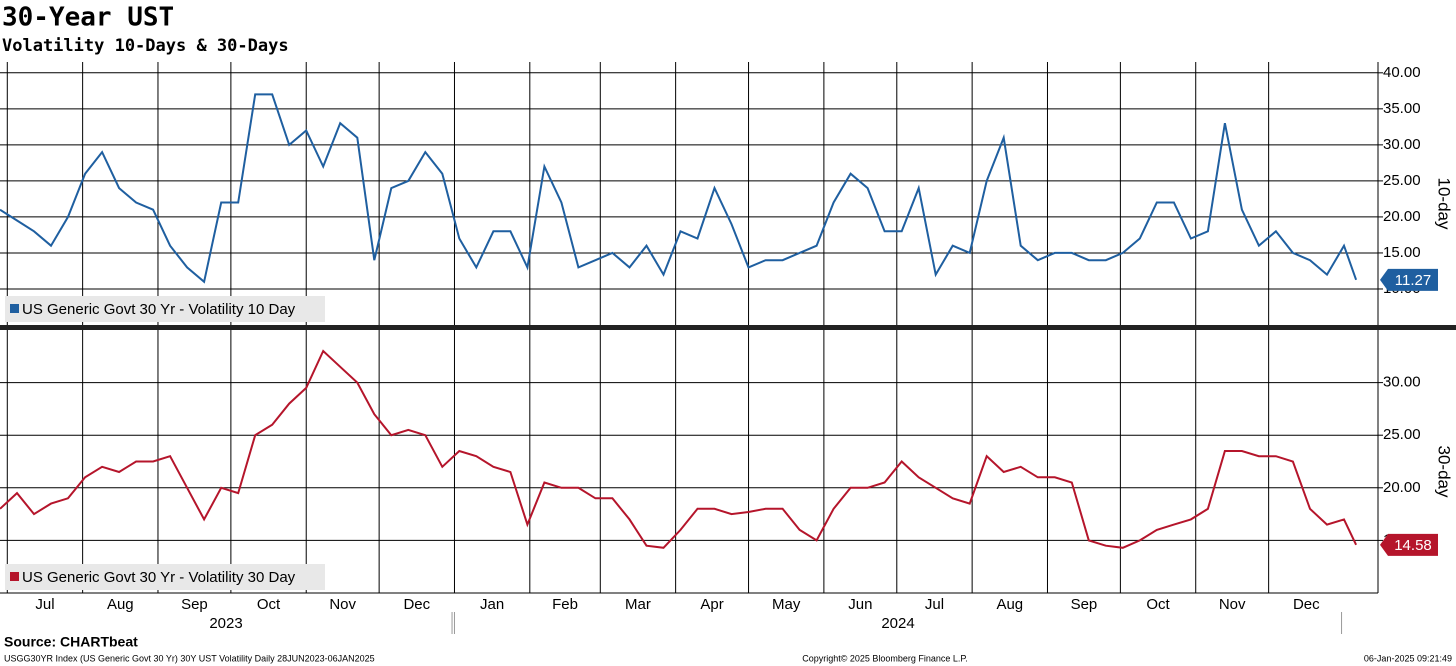 This screenshot has height=666, width=1456. Describe the element at coordinates (638, 604) in the screenshot. I see `x-tick-label: Mar` at that location.